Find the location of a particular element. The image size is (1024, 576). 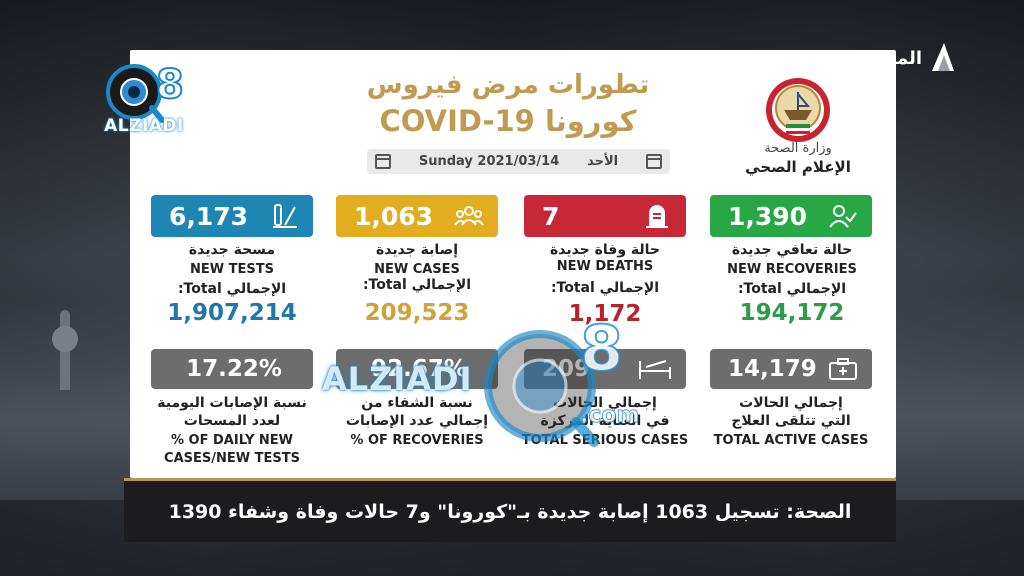

new-tests-total-label: الإجمالي Total: is located at coordinates (232, 289).